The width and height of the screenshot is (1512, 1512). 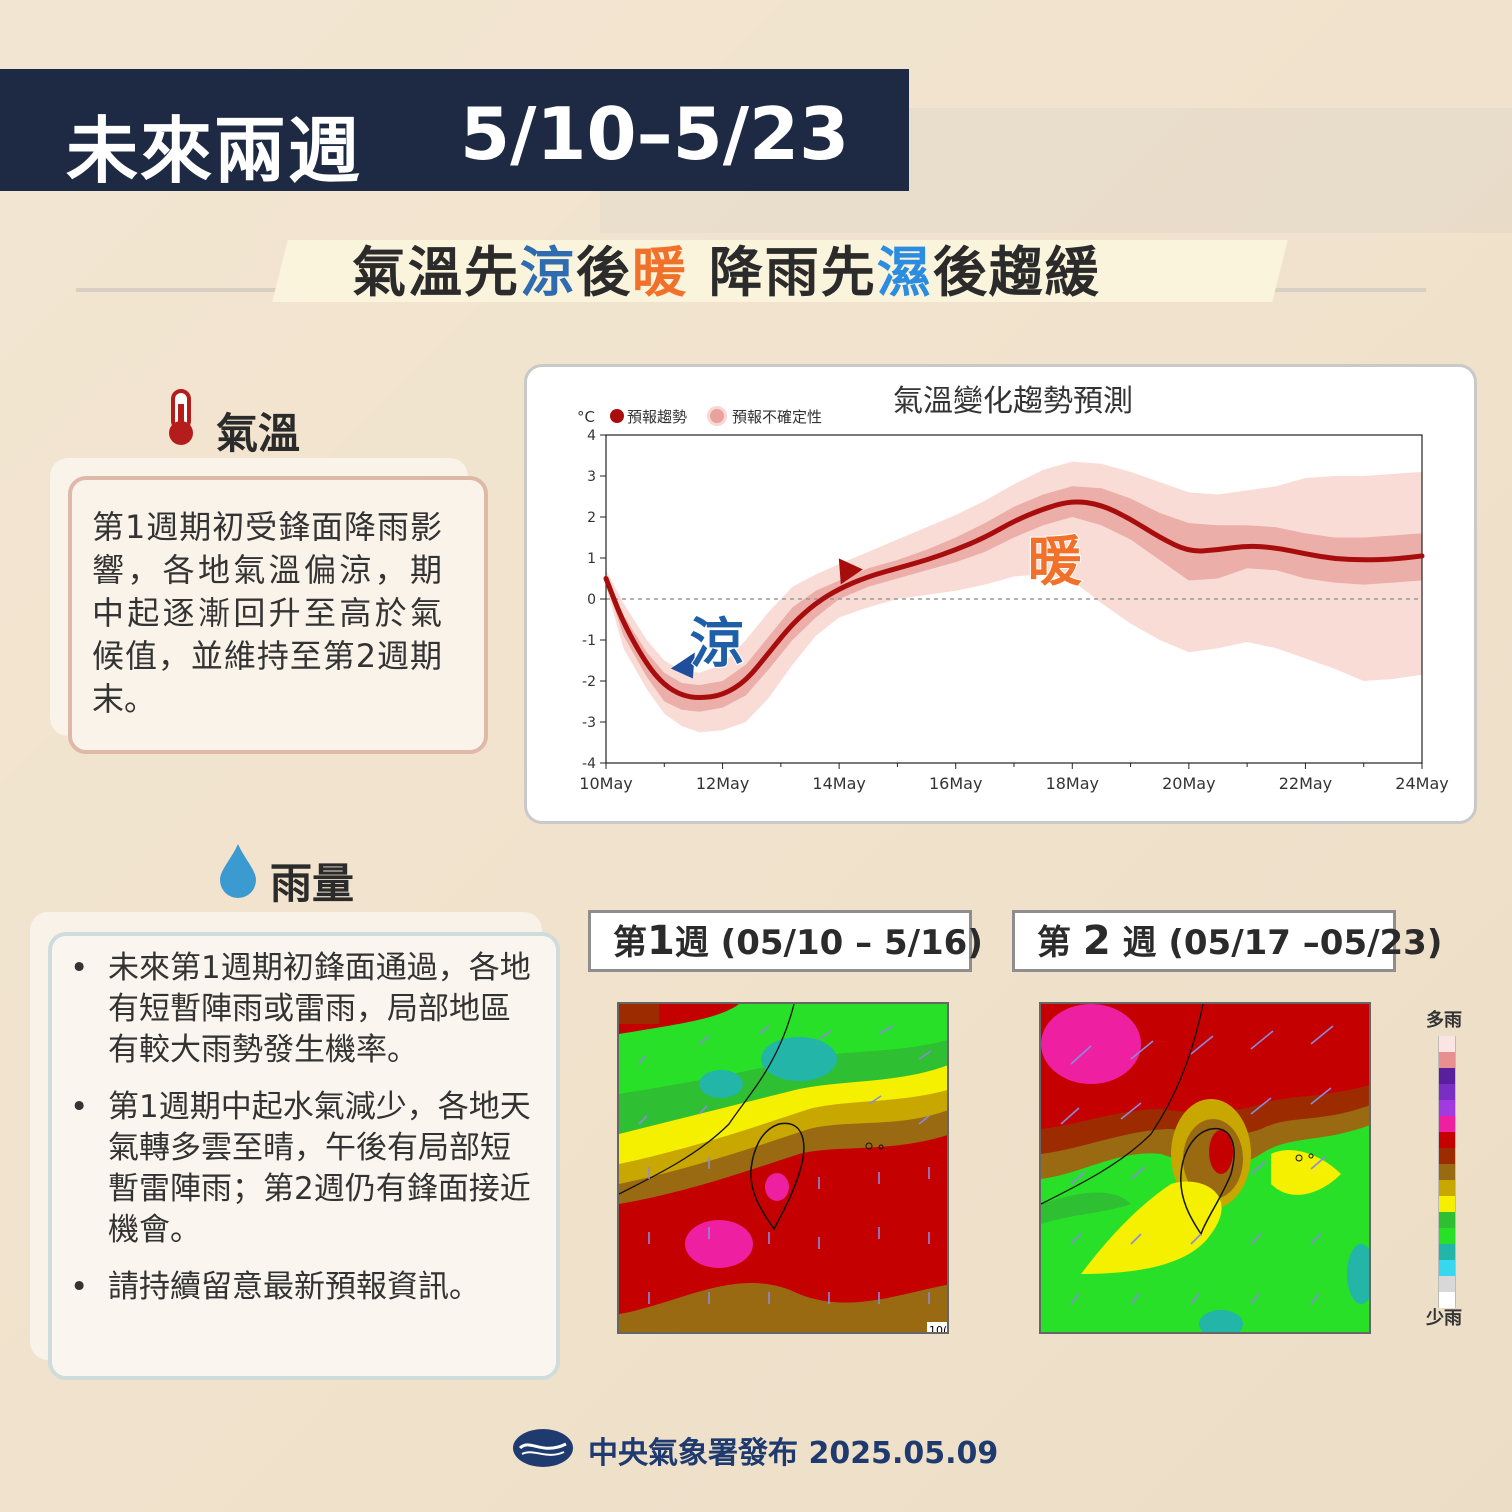 I want to click on y-tick-label: -4, so click(x=589, y=764).